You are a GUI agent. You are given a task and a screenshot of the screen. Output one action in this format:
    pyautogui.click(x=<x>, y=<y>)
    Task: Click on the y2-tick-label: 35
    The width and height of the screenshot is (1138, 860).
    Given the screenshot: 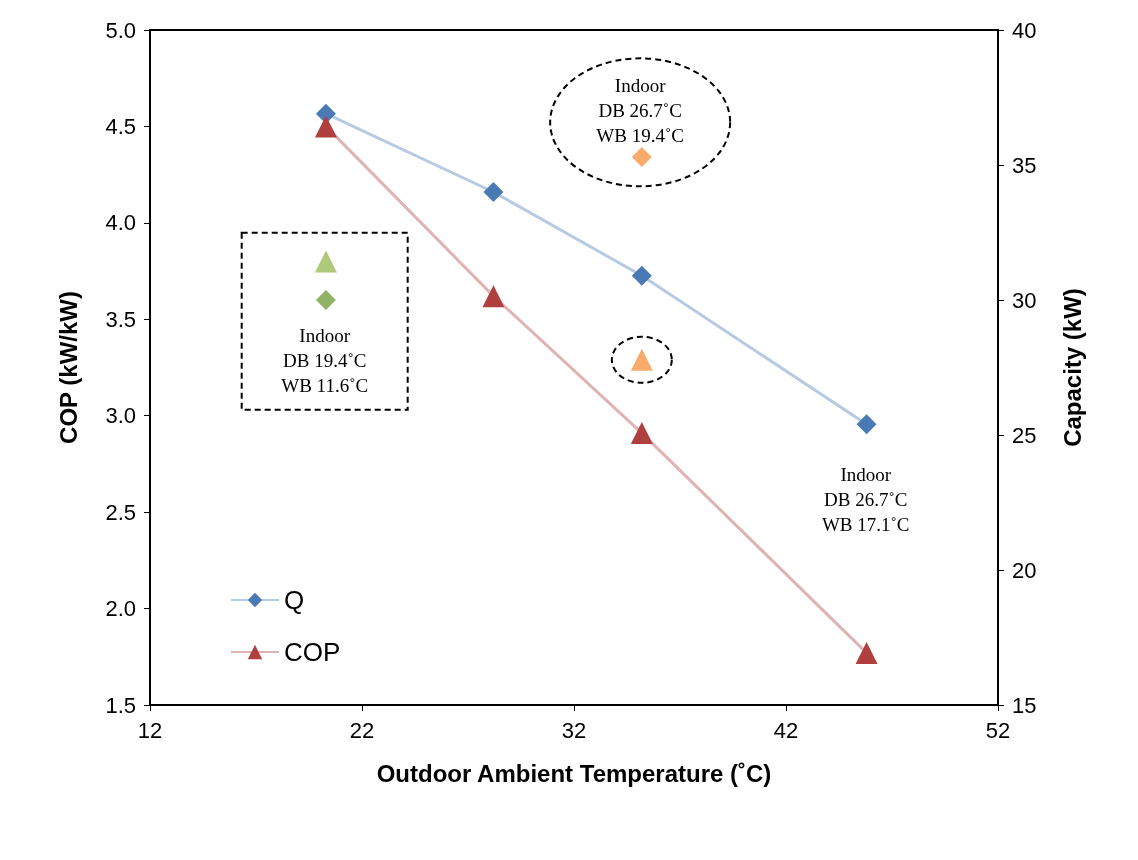 What is the action you would take?
    pyautogui.click(x=1024, y=165)
    